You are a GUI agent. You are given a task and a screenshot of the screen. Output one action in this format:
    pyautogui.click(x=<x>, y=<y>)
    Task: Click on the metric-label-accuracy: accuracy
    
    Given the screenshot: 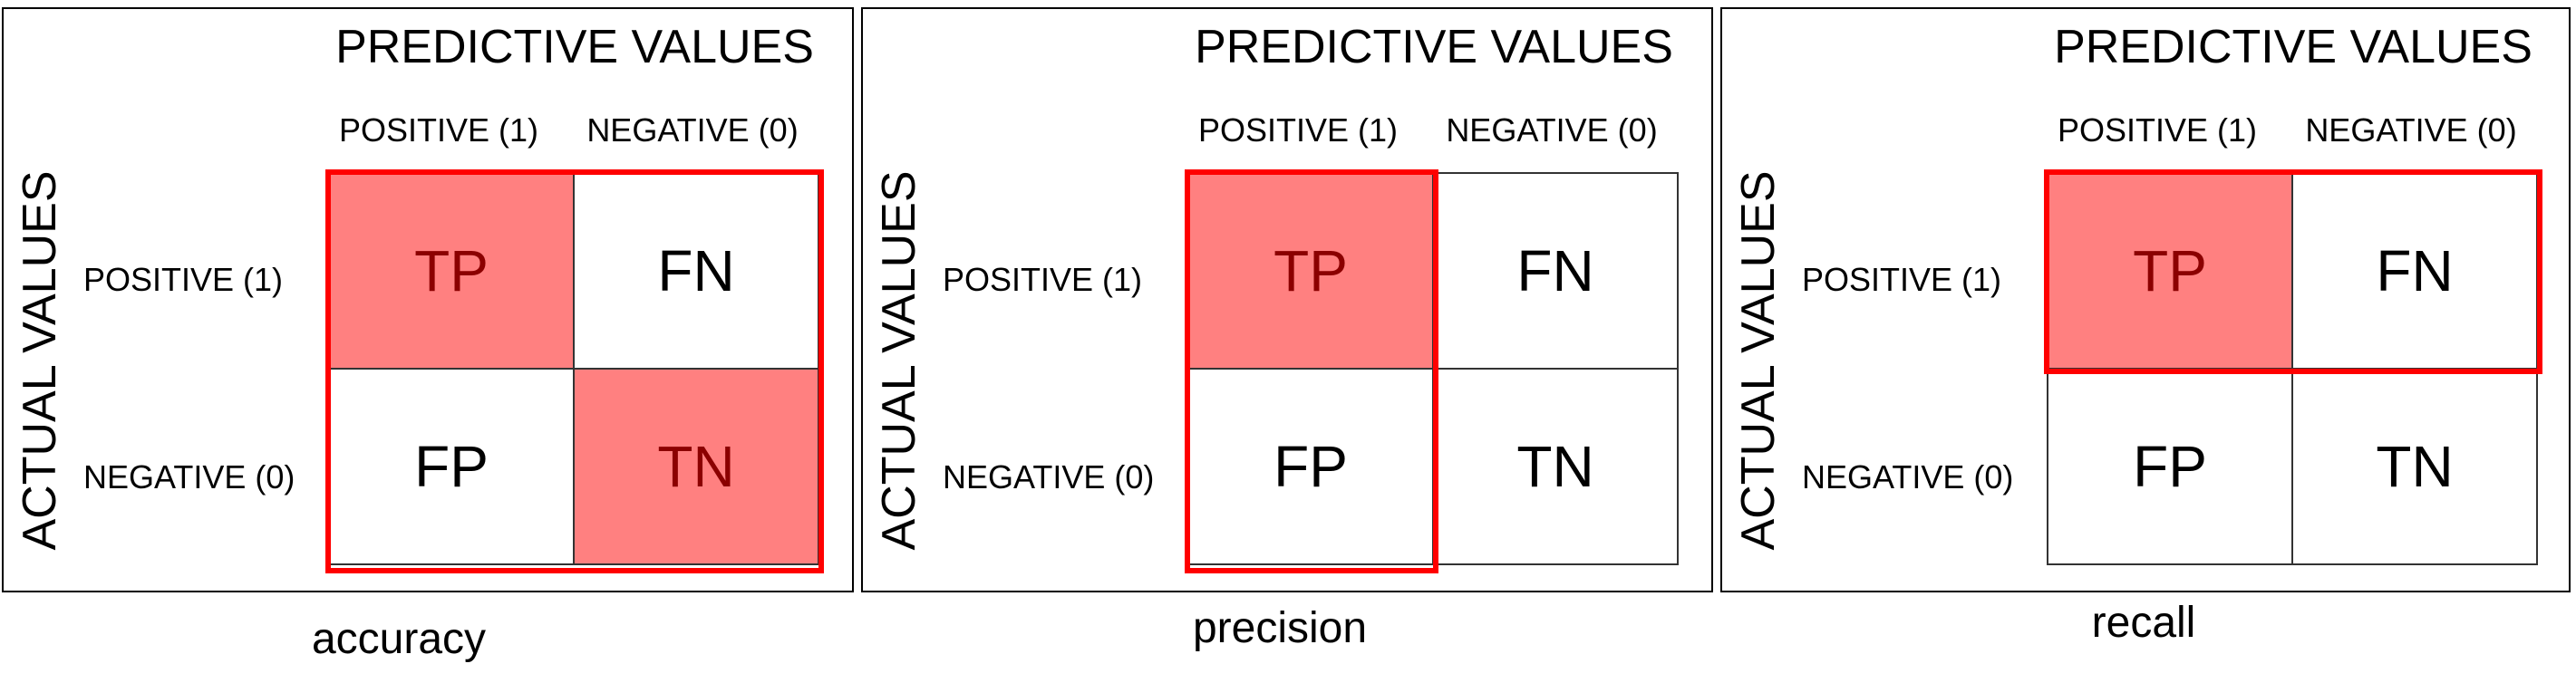 What is the action you would take?
    pyautogui.click(x=399, y=639)
    